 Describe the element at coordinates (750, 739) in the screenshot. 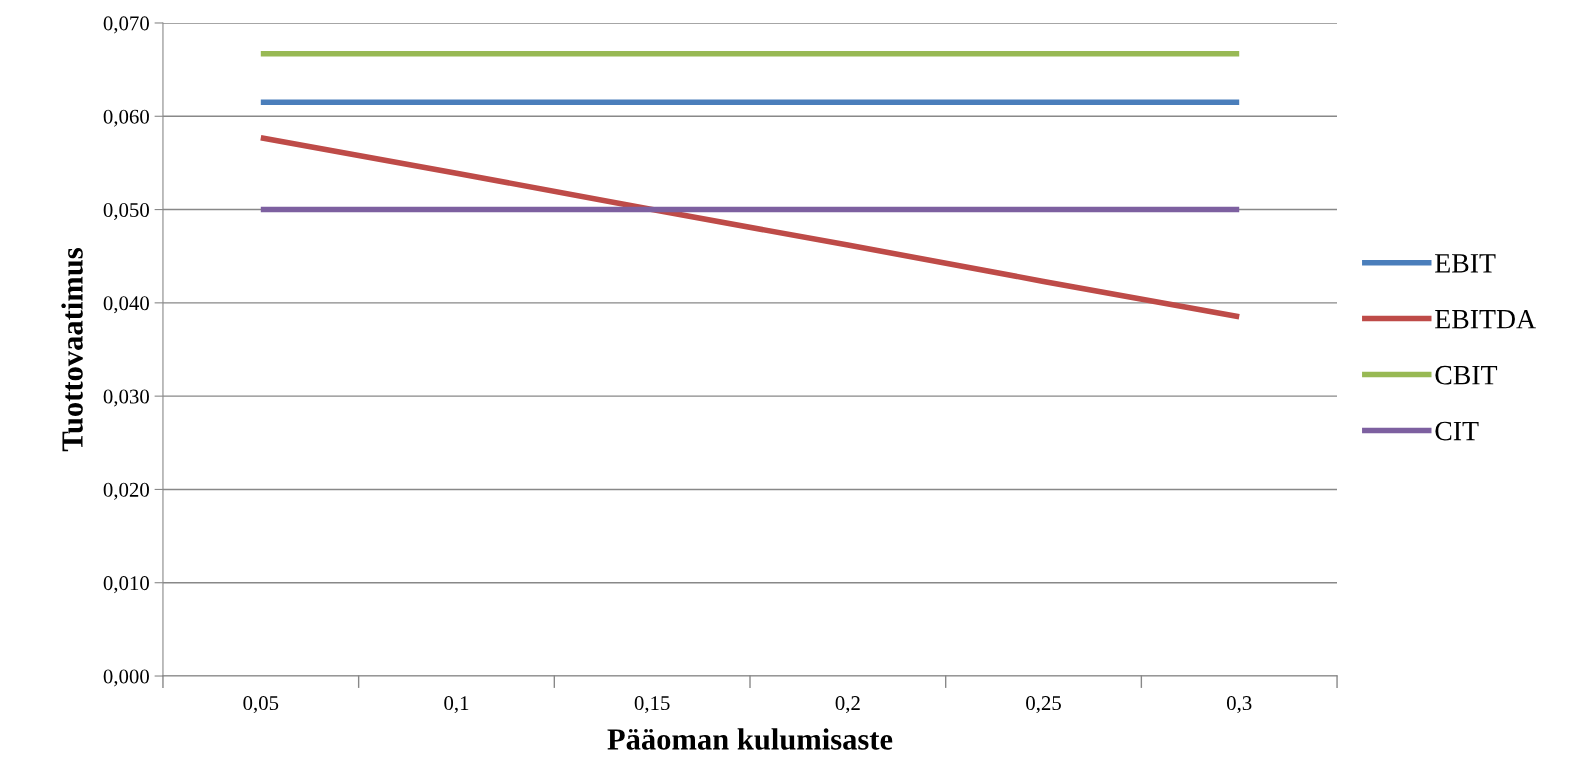

I see `x-axis-title: Pääoman kulumisaste` at that location.